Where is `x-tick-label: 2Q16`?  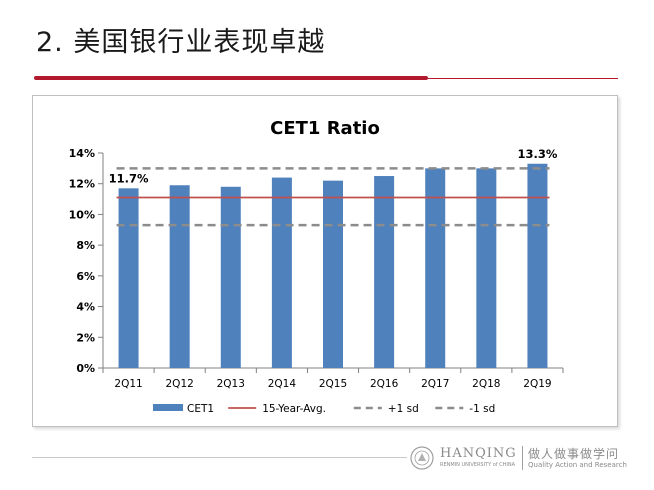 x-tick-label: 2Q16 is located at coordinates (384, 384).